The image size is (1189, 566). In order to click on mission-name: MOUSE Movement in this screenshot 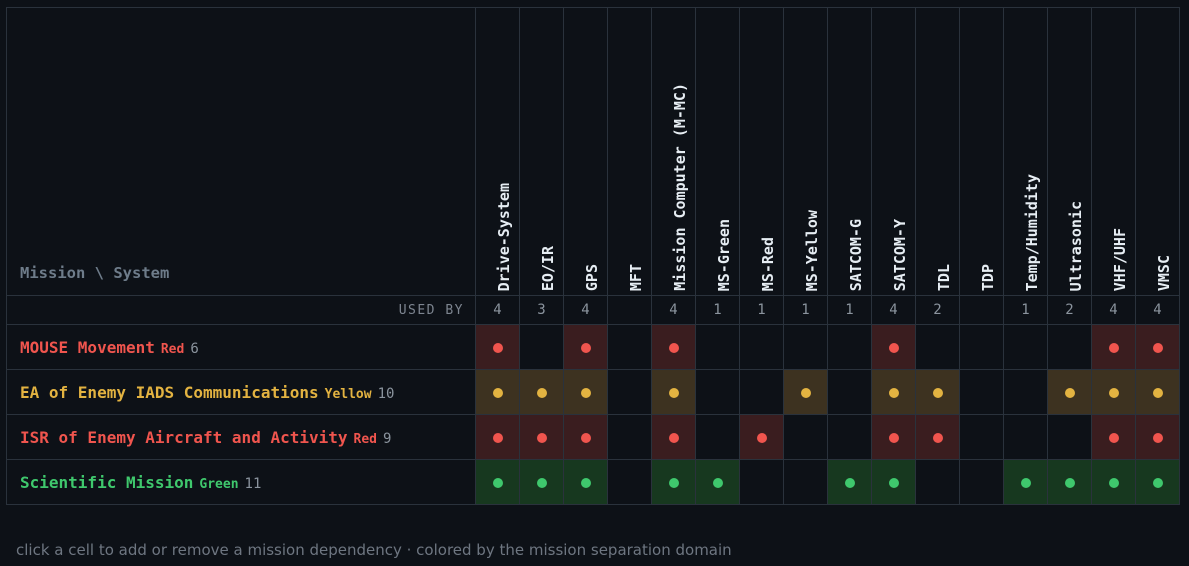, I will do `click(87, 347)`.